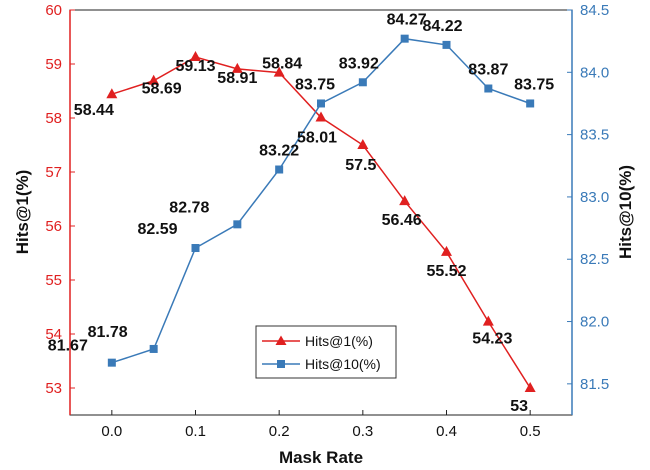 Image resolution: width=650 pixels, height=470 pixels. What do you see at coordinates (22, 212) in the screenshot?
I see `left-axis-title: Hits@1(%)` at bounding box center [22, 212].